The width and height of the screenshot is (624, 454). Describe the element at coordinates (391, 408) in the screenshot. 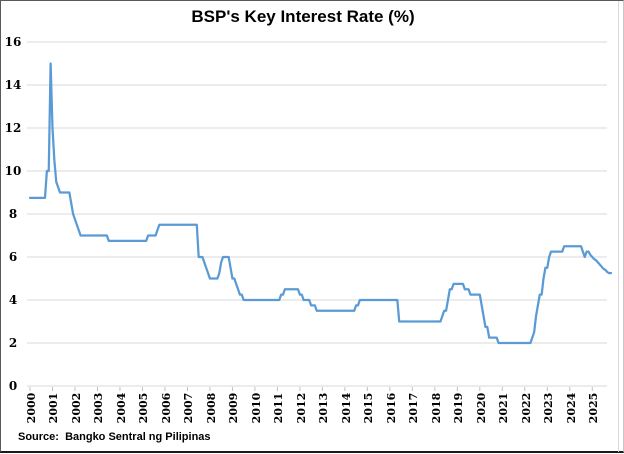

I see `x-tick-label: 2016` at that location.